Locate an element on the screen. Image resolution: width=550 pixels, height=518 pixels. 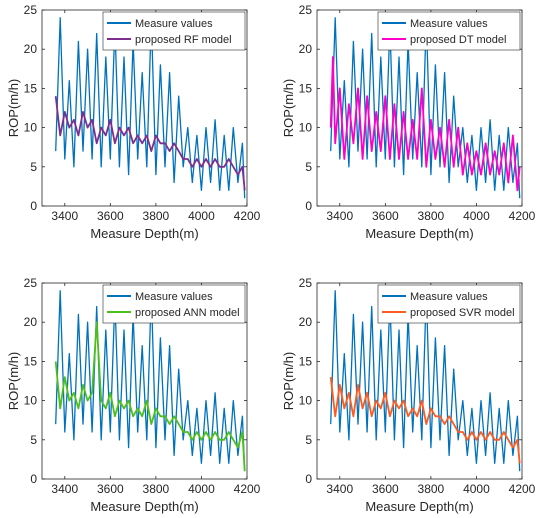
legend: Measure values proposed SVR model is located at coordinates (449, 304).